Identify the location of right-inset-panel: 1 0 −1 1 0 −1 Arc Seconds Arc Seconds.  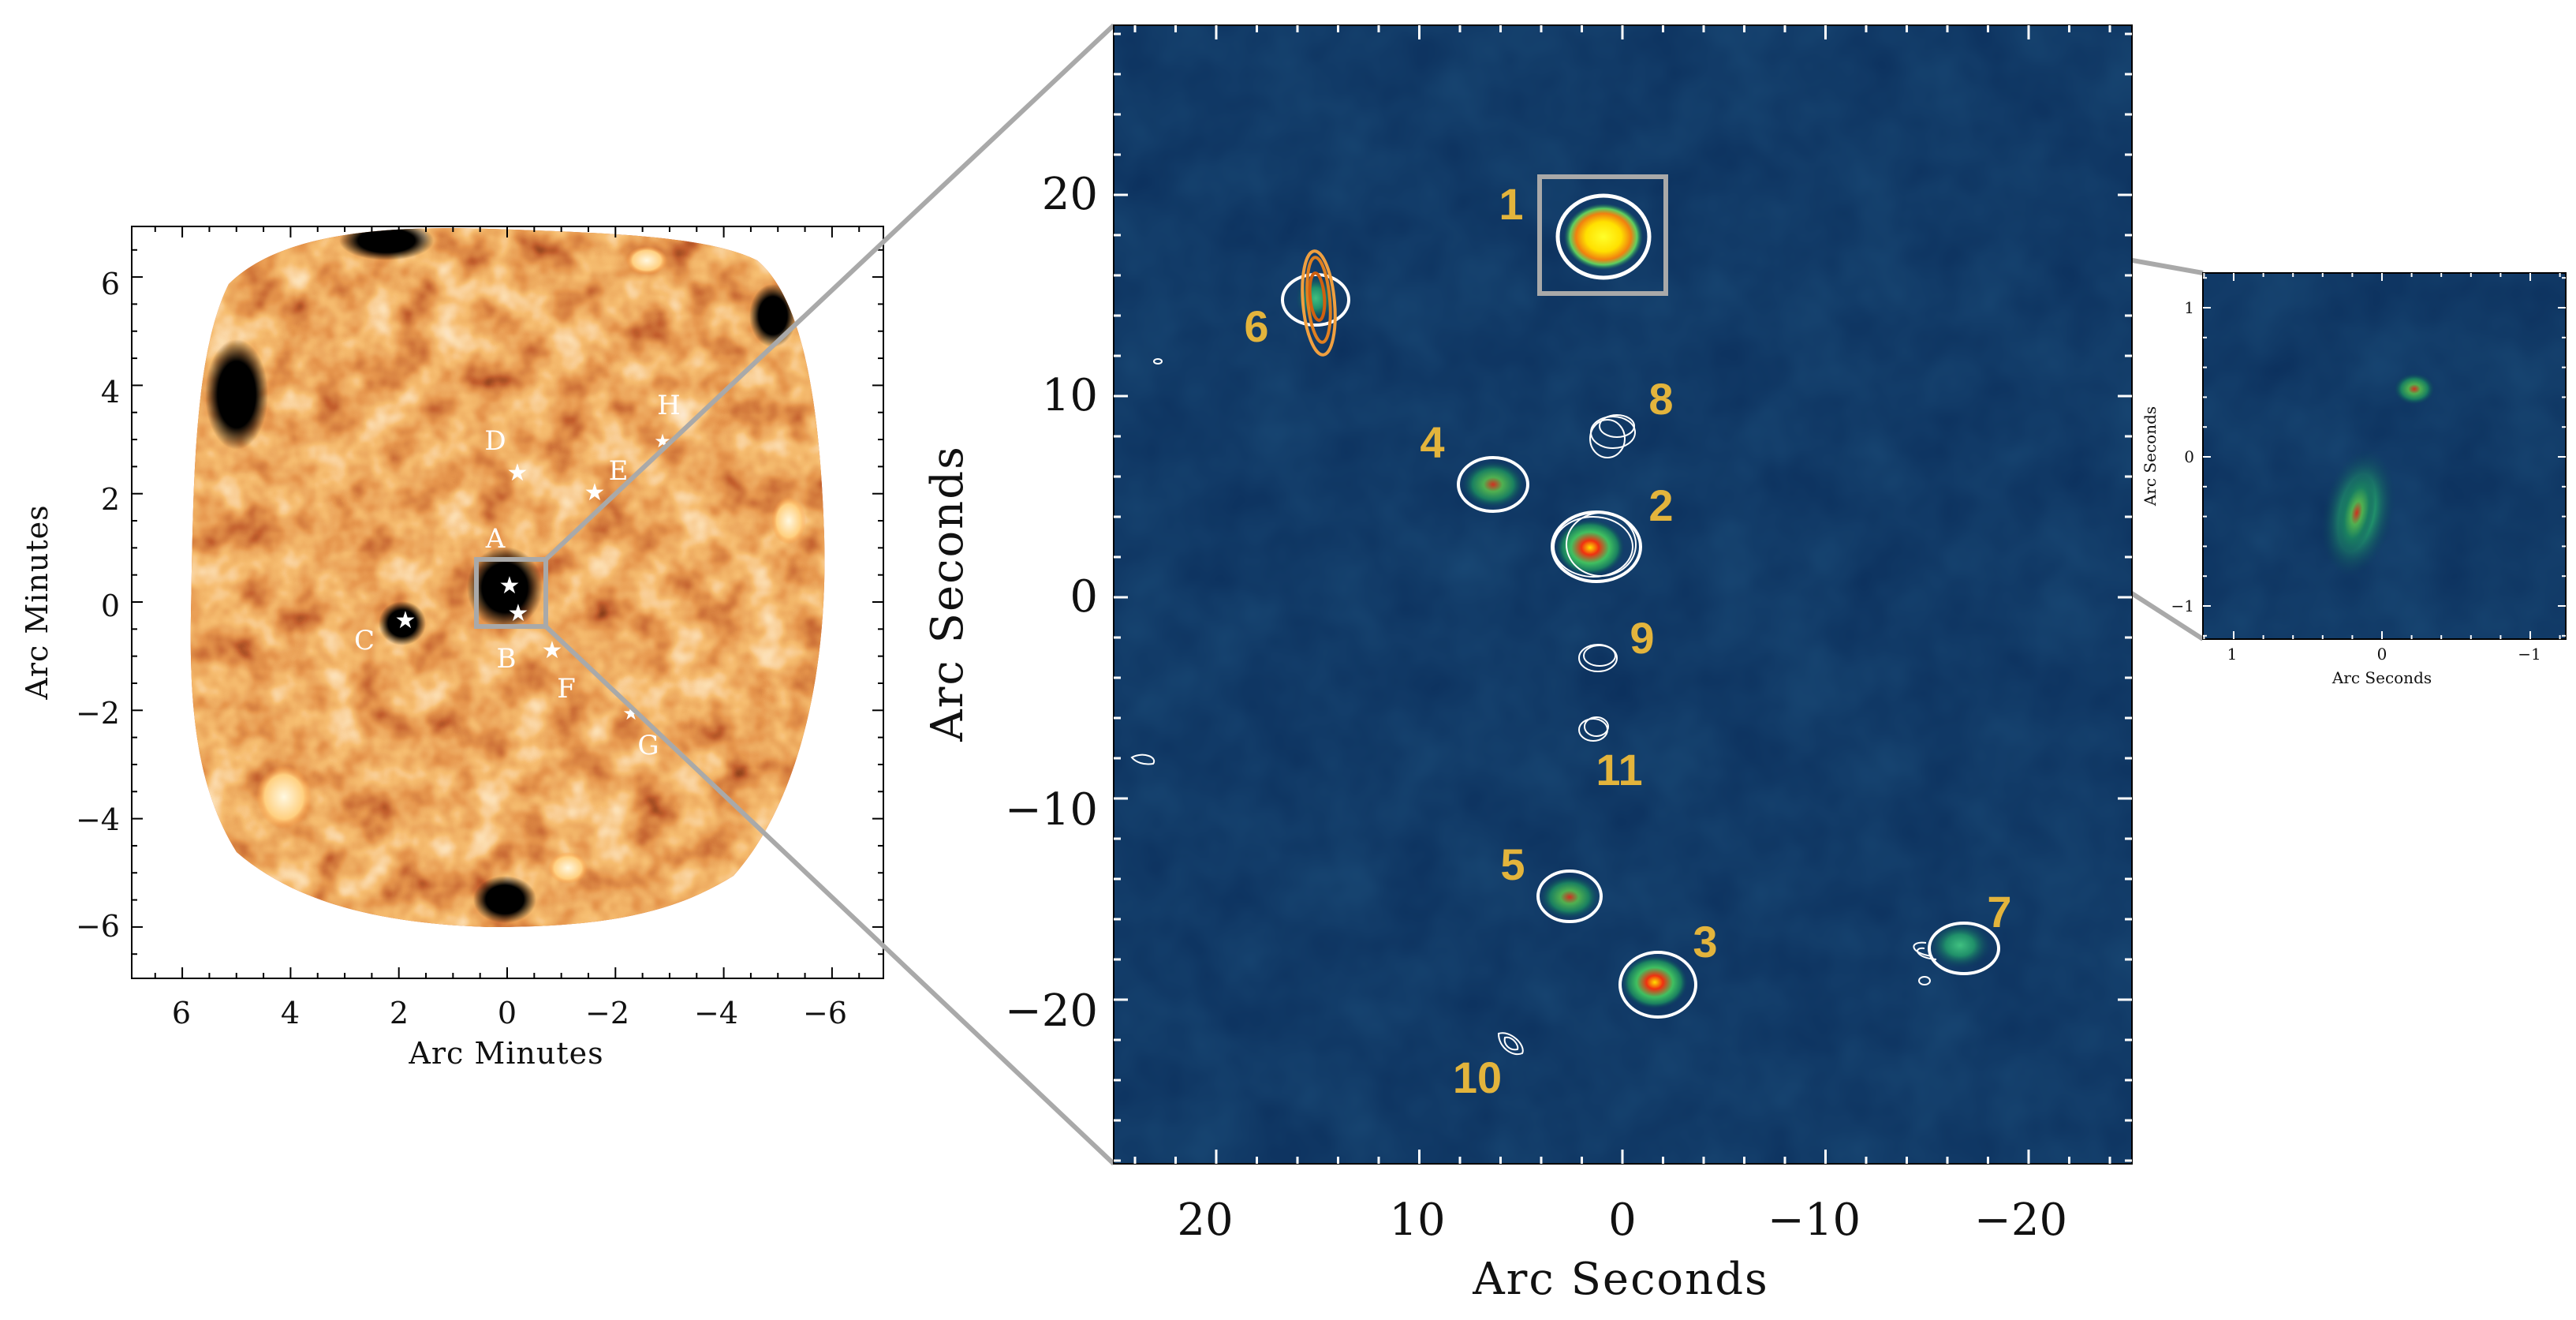
(2354, 479).